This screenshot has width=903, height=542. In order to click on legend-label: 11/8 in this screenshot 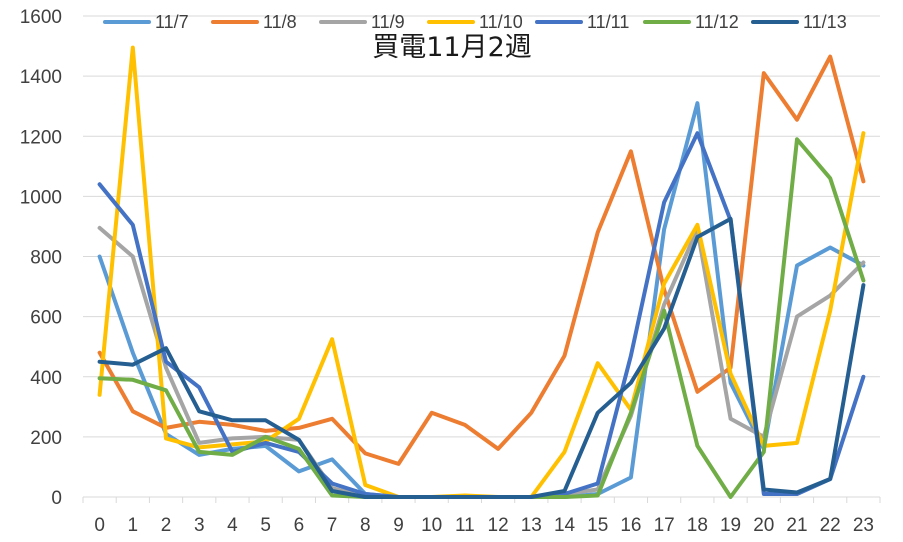, I will do `click(280, 22)`.